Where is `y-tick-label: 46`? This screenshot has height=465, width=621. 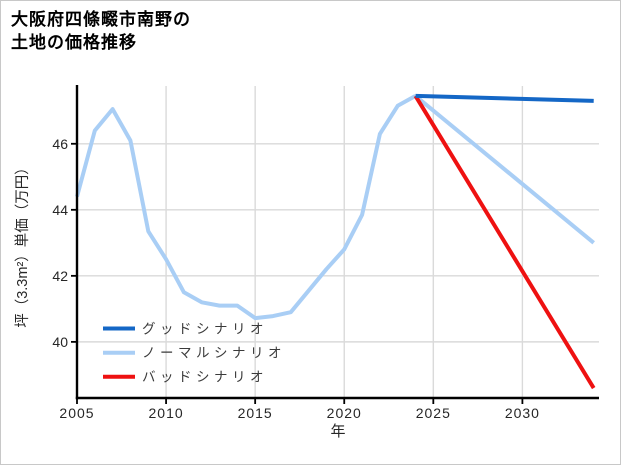
y-tick-label: 46 is located at coordinates (60, 144).